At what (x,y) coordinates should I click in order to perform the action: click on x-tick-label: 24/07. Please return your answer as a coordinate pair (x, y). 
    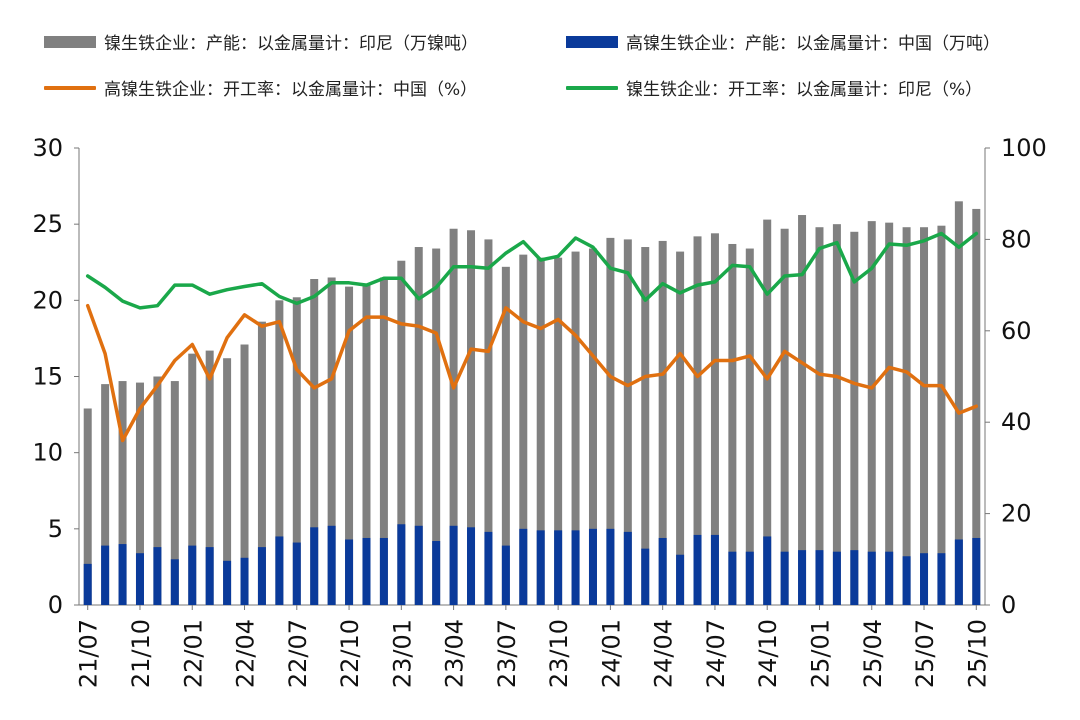
    Looking at the image, I should click on (716, 653).